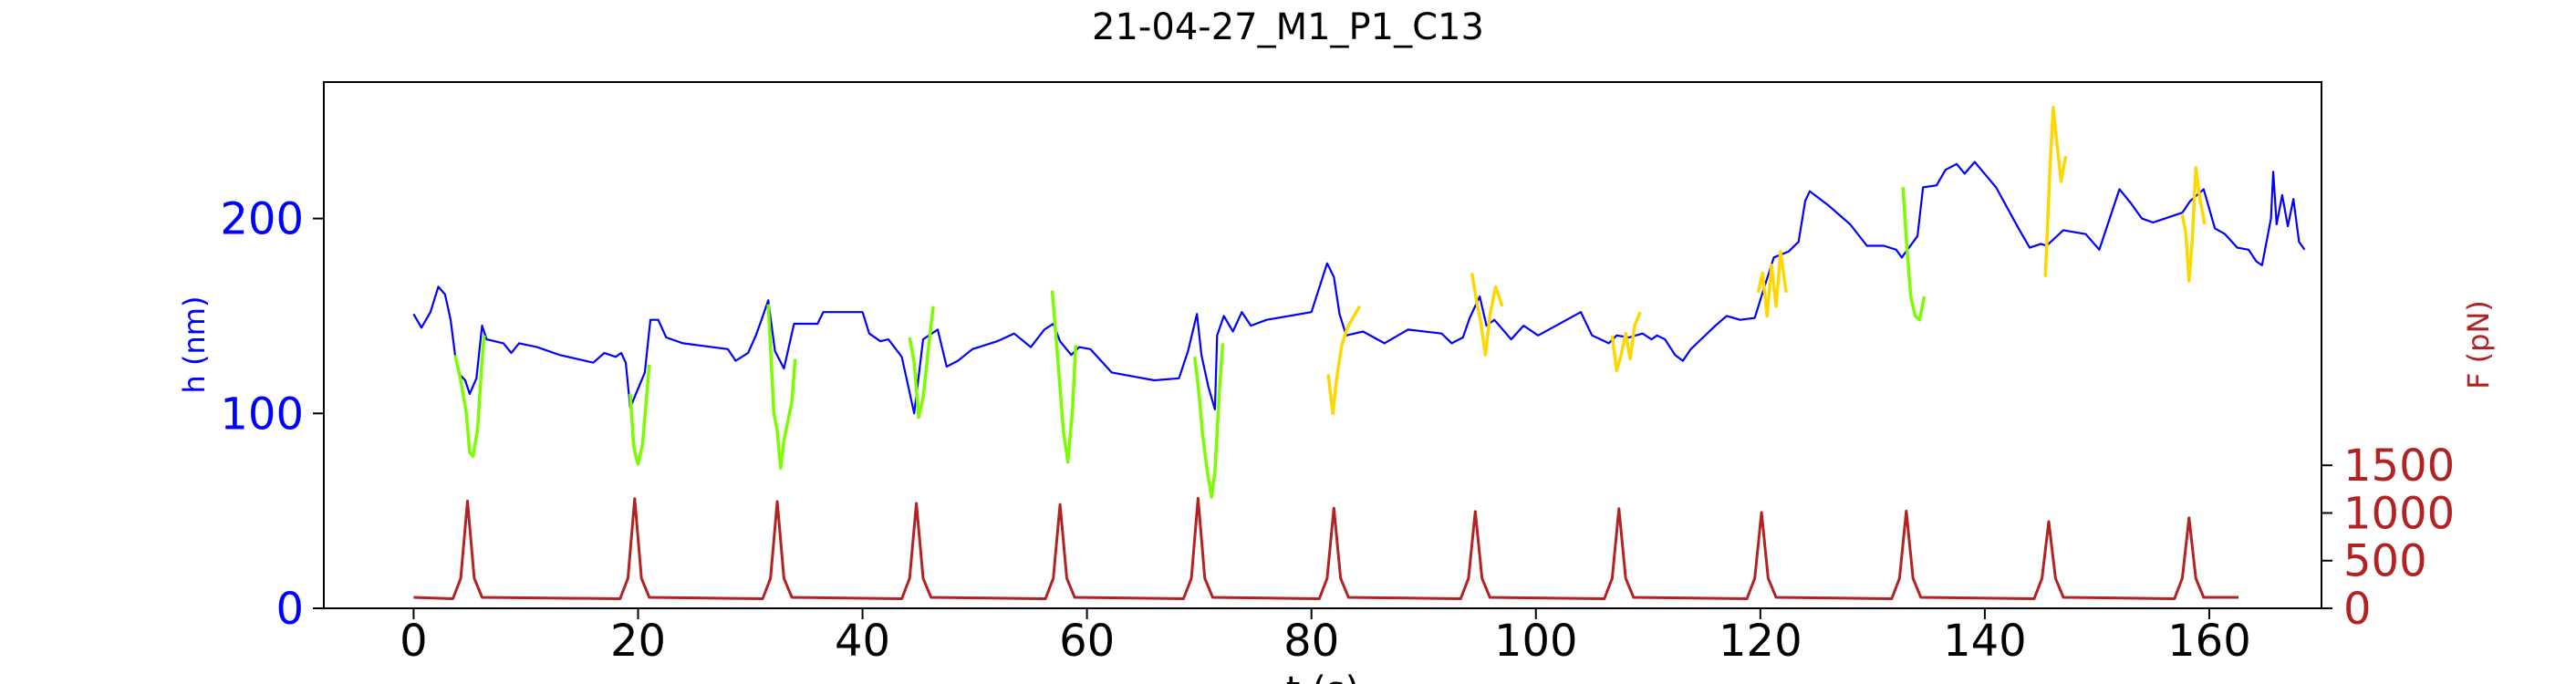 The width and height of the screenshot is (2576, 684). What do you see at coordinates (1761, 642) in the screenshot?
I see `x-tick-label: 120` at bounding box center [1761, 642].